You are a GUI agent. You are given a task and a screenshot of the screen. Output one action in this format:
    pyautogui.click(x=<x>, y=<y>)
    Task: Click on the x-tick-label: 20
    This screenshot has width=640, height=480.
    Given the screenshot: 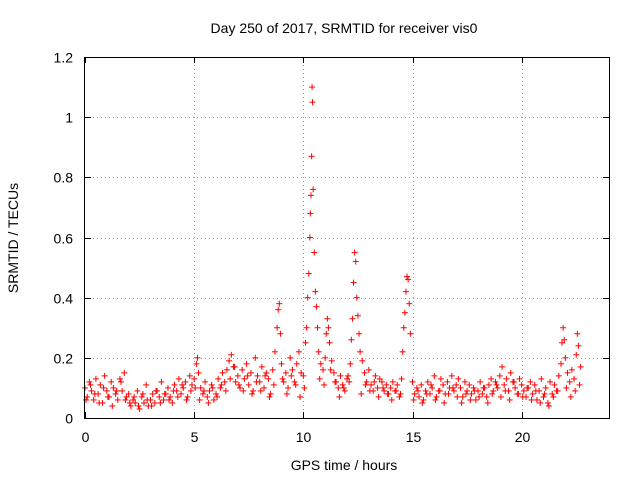 What is the action you would take?
    pyautogui.click(x=523, y=437)
    